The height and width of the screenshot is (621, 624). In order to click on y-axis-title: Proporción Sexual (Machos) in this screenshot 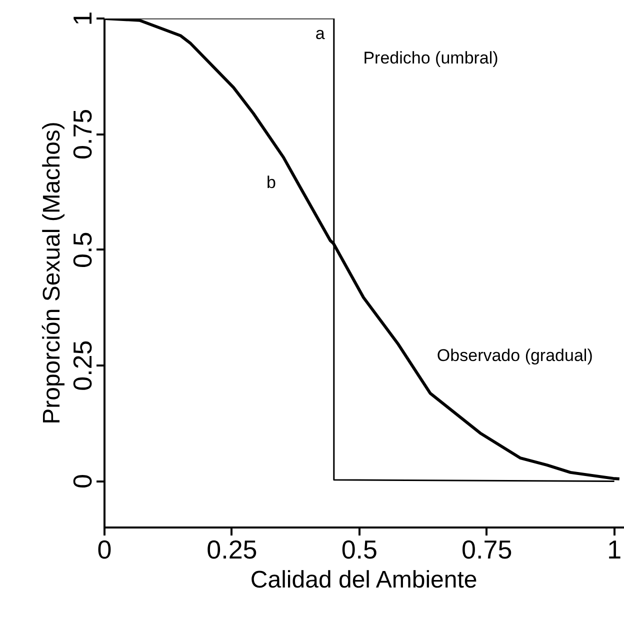, I will do `click(52, 273)`.